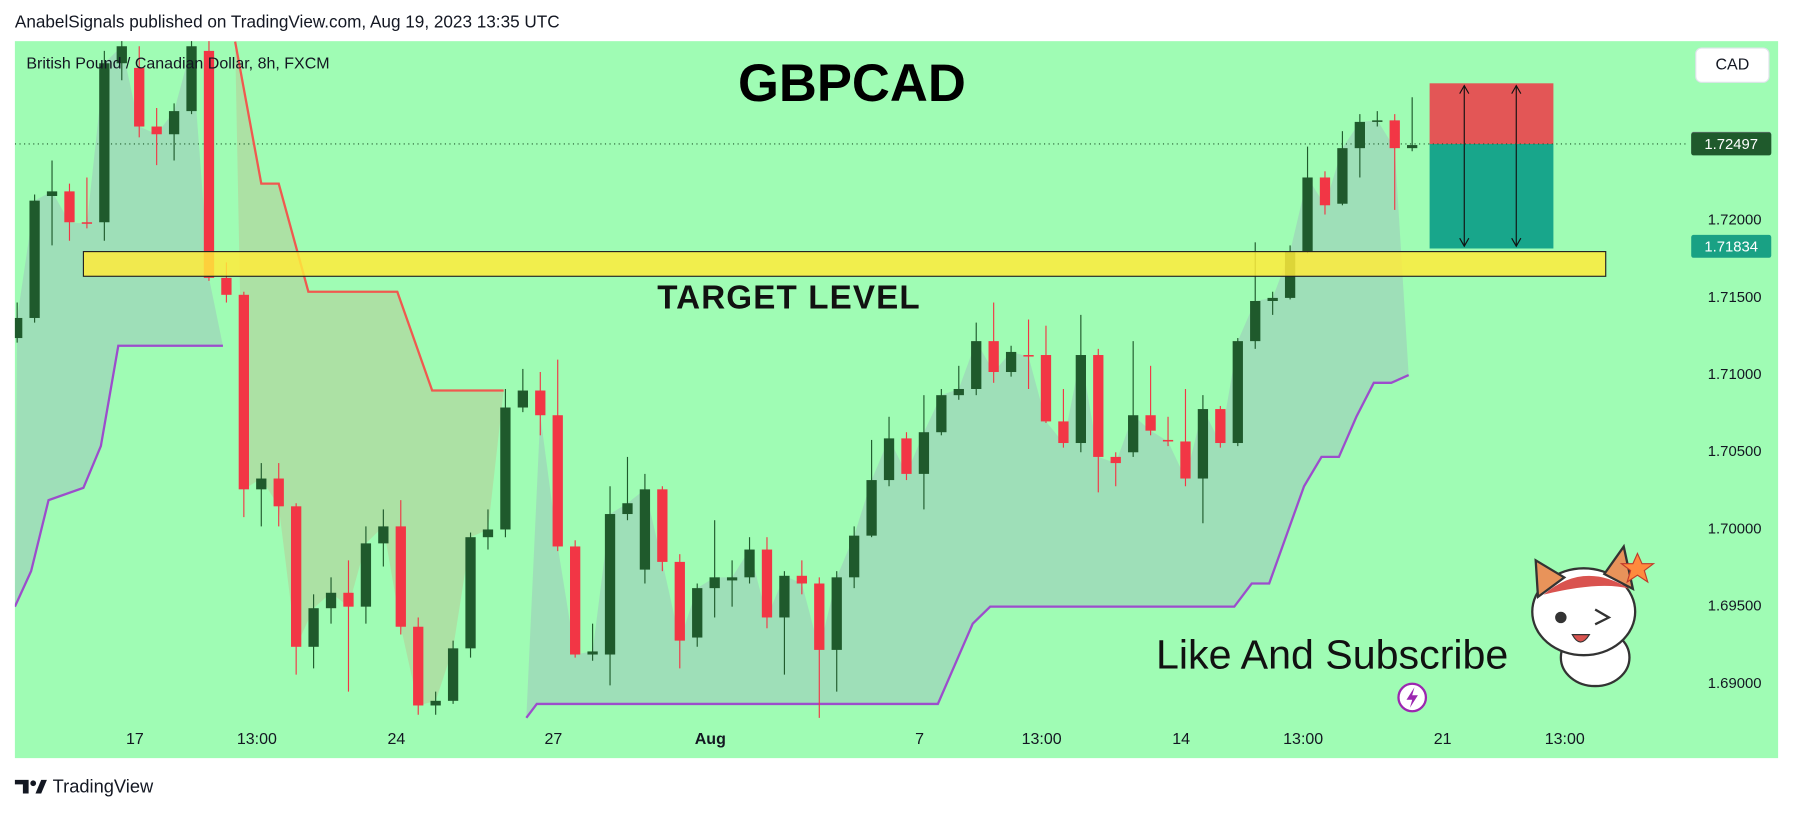  I want to click on price-label-box, so click(1731, 246).